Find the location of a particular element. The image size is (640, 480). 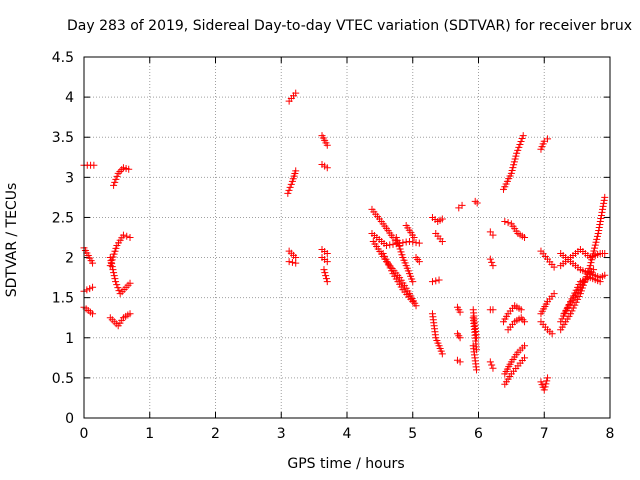

x-axis-label: GPS time / hours is located at coordinates (346, 464).